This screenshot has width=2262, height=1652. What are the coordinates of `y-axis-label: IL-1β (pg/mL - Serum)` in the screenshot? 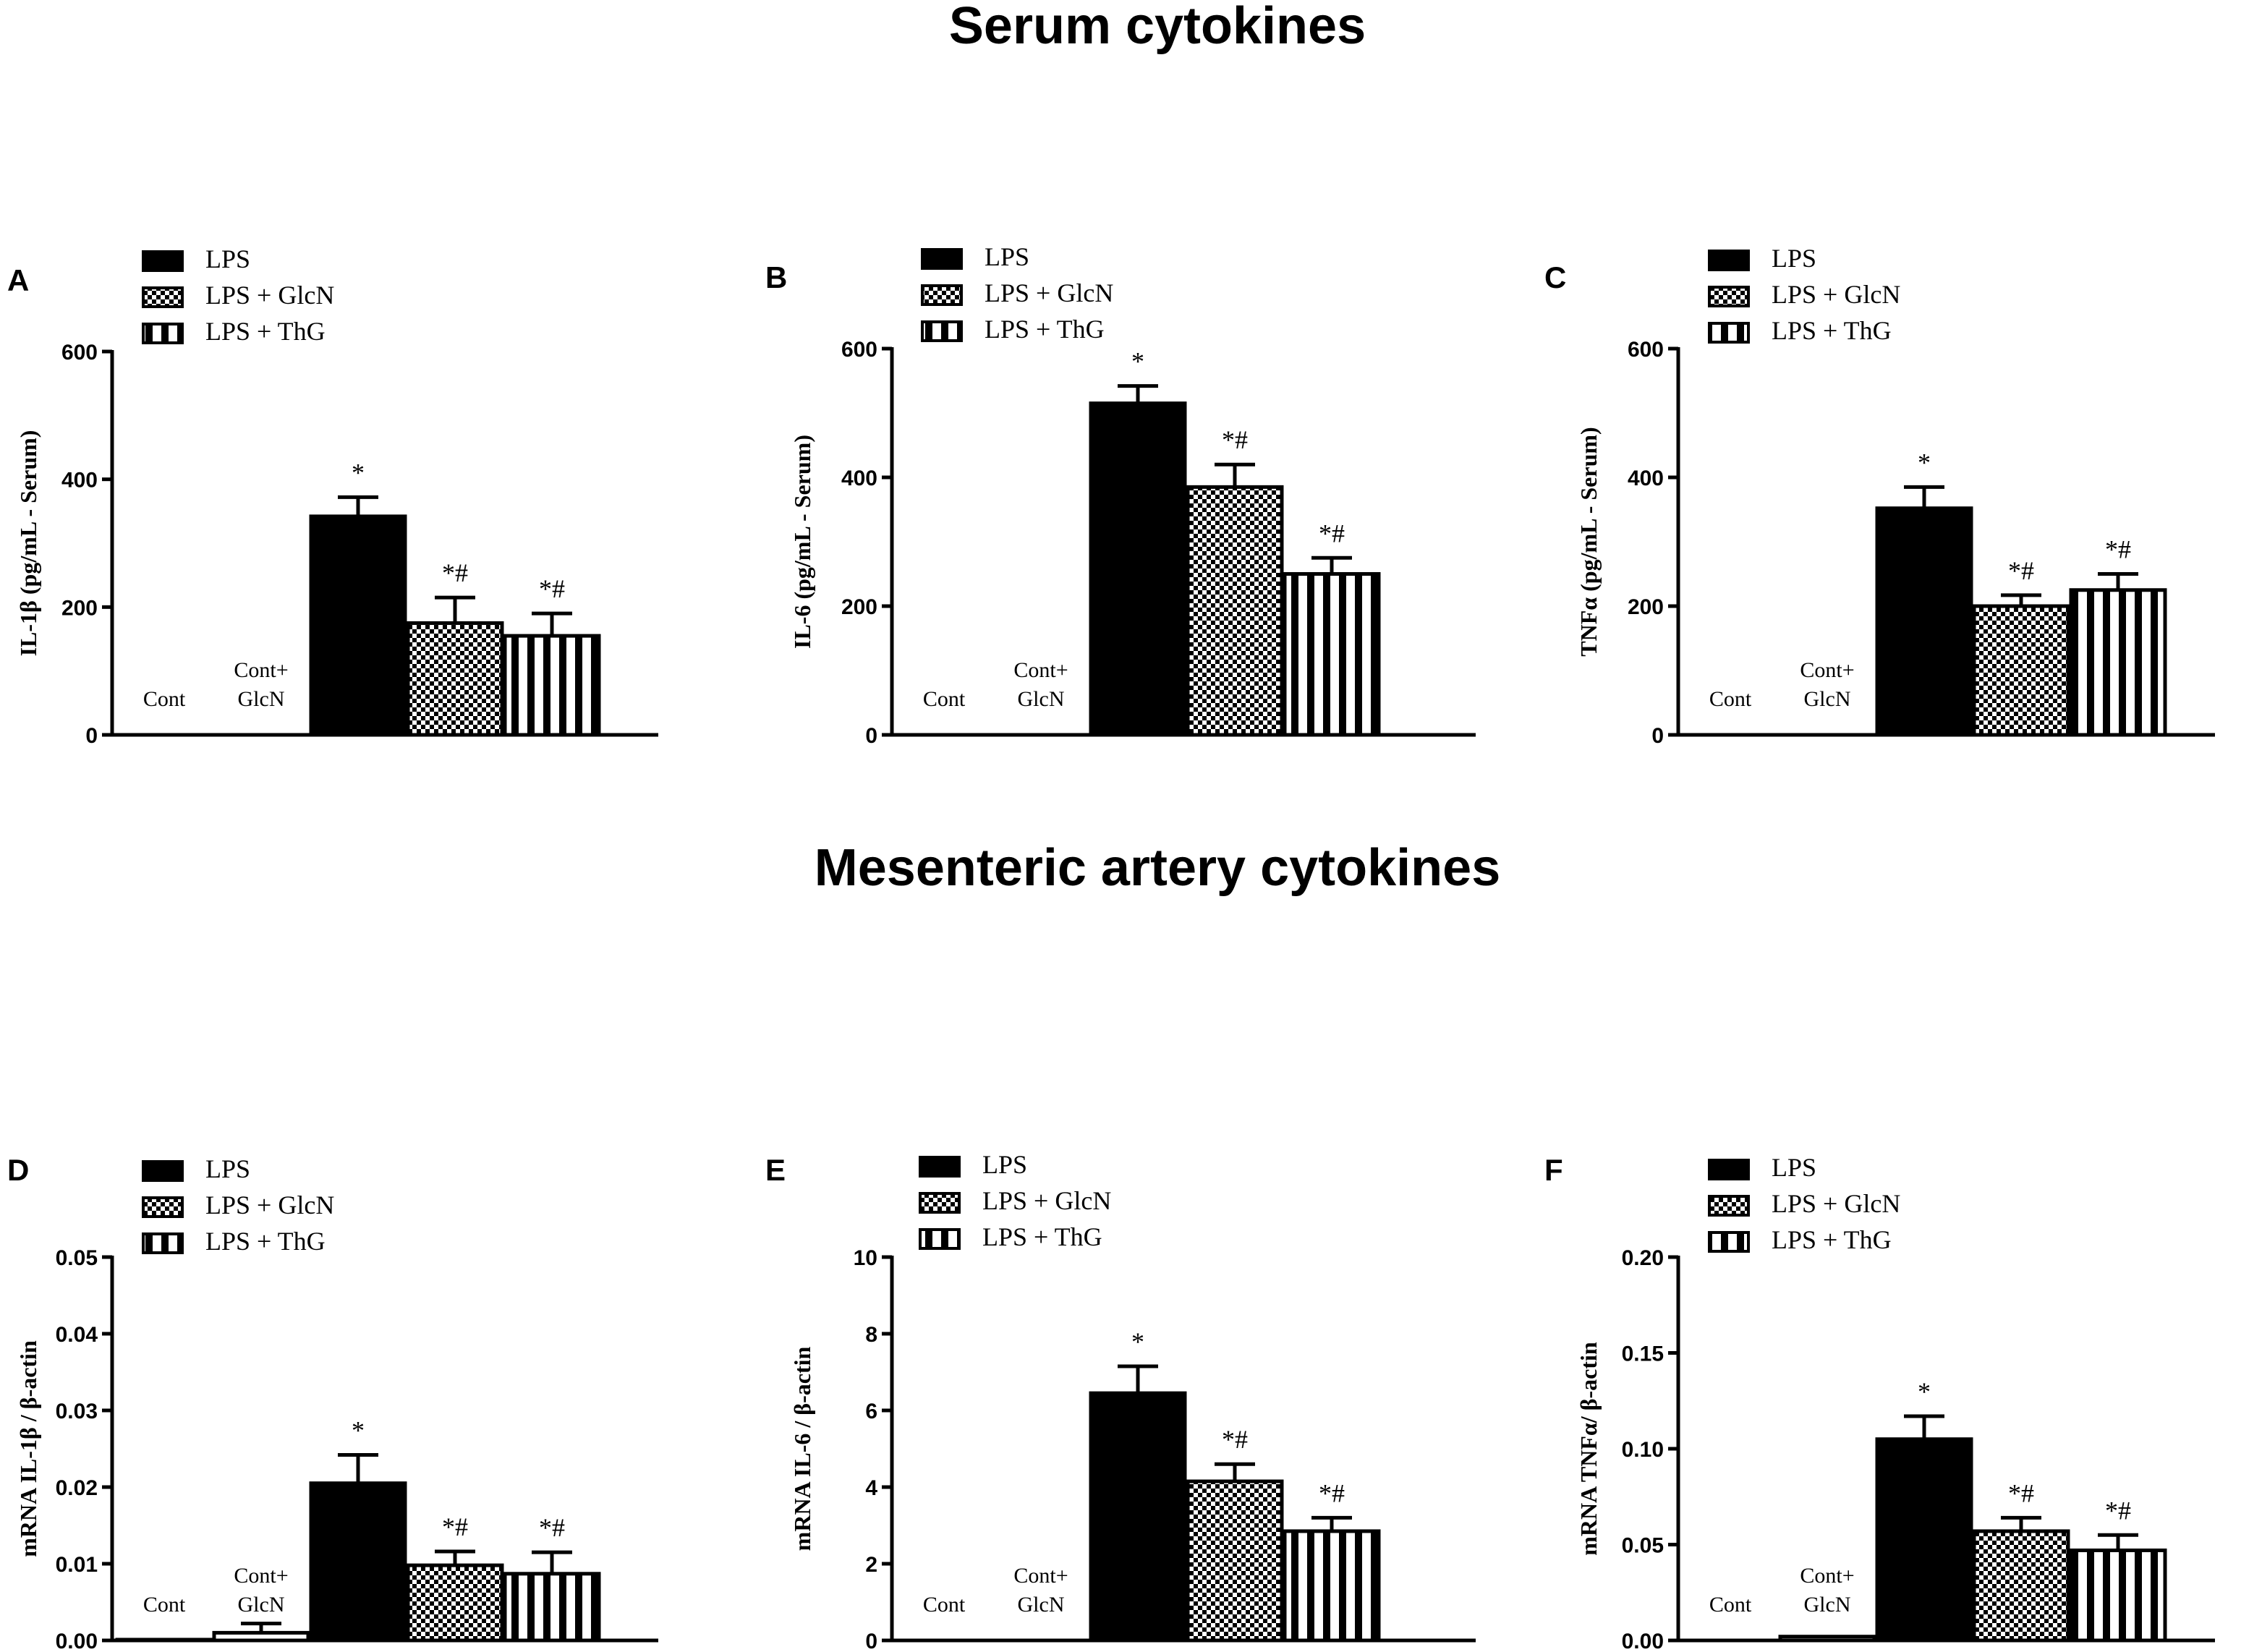 It's located at (28, 543).